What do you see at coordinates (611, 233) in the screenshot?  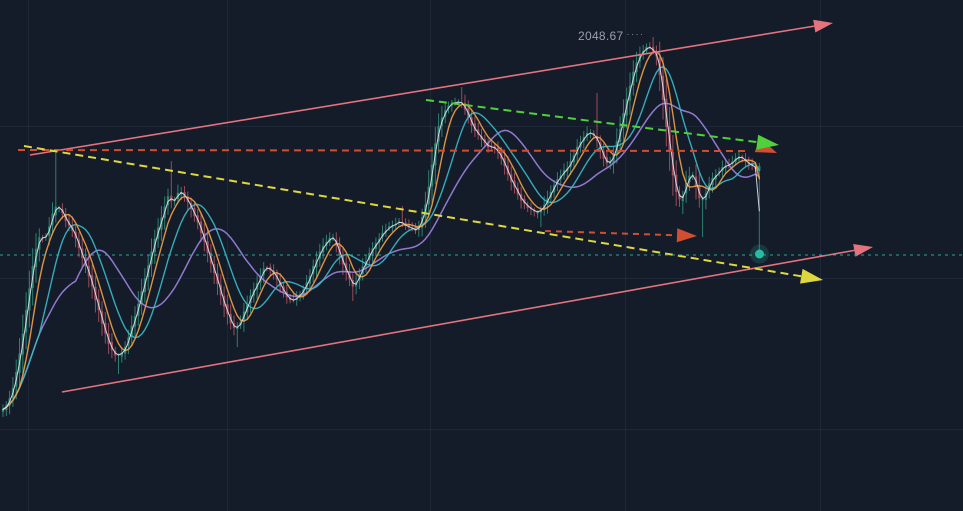 I see `minor-support-dashed-red` at bounding box center [611, 233].